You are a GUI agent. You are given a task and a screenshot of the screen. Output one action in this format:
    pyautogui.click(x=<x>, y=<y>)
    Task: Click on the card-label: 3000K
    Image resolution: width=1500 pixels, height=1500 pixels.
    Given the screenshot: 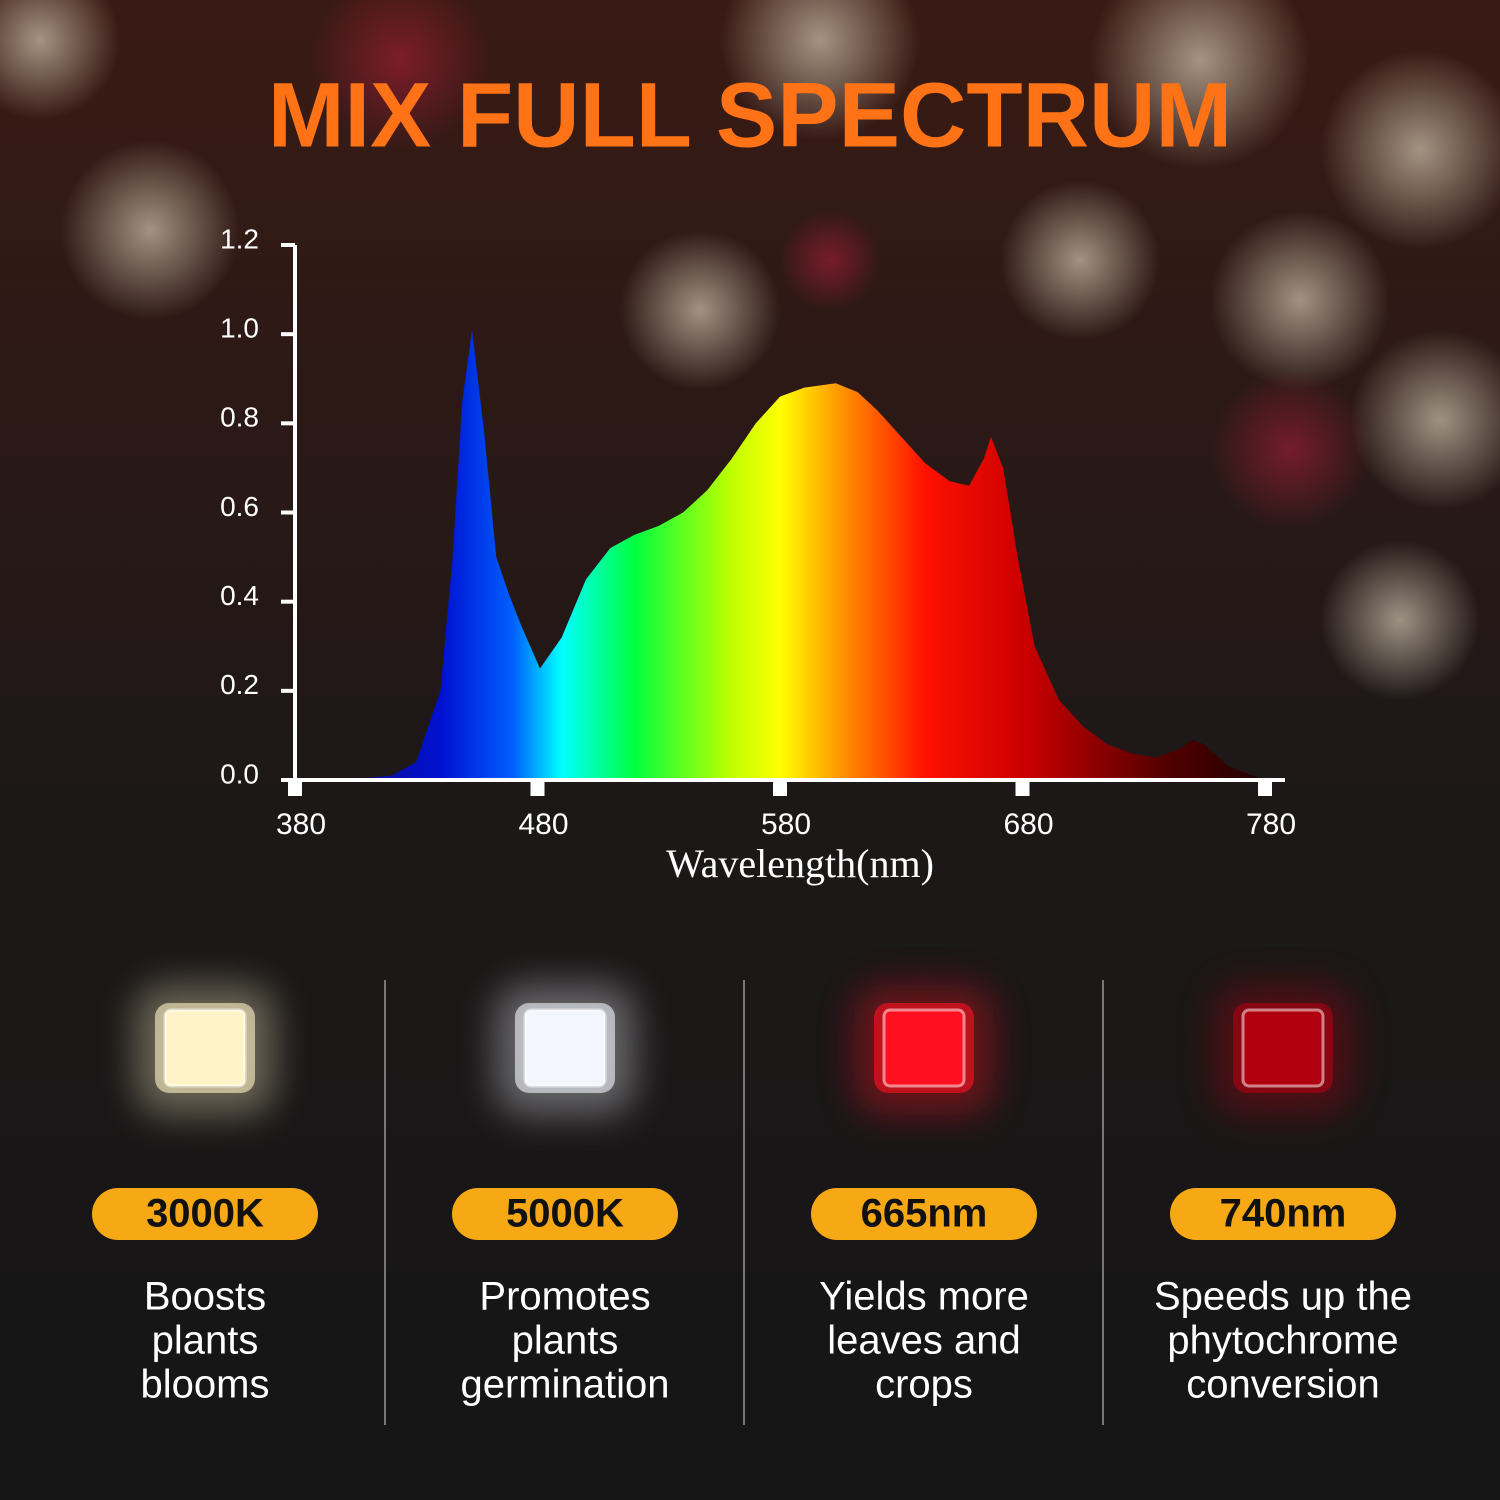 What is the action you would take?
    pyautogui.click(x=205, y=1214)
    